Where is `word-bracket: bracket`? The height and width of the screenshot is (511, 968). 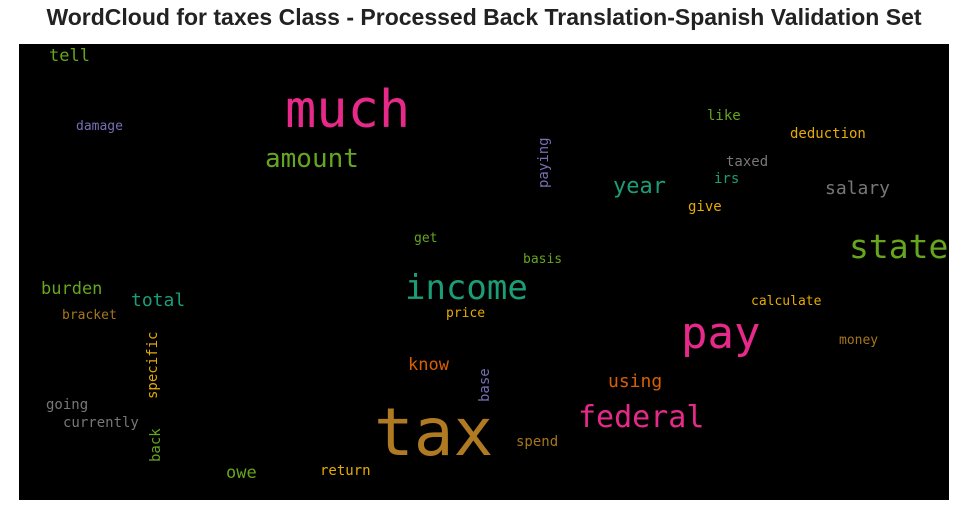
word-bracket: bracket is located at coordinates (89, 315).